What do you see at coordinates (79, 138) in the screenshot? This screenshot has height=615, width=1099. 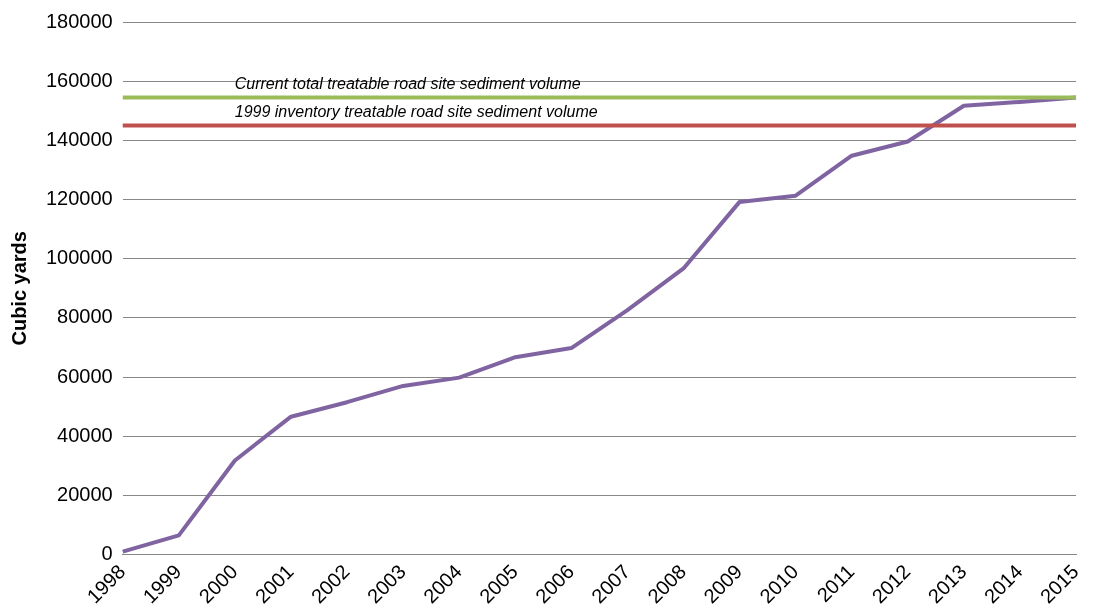 I see `y-tick-label: 140000` at bounding box center [79, 138].